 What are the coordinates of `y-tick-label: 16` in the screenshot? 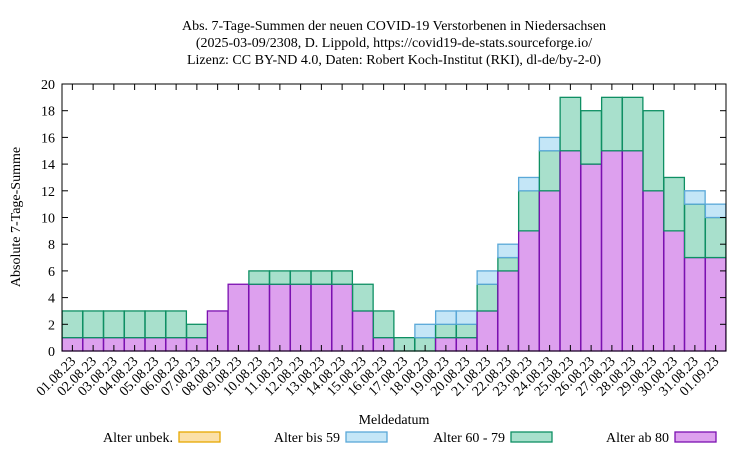 It's located at (48, 138).